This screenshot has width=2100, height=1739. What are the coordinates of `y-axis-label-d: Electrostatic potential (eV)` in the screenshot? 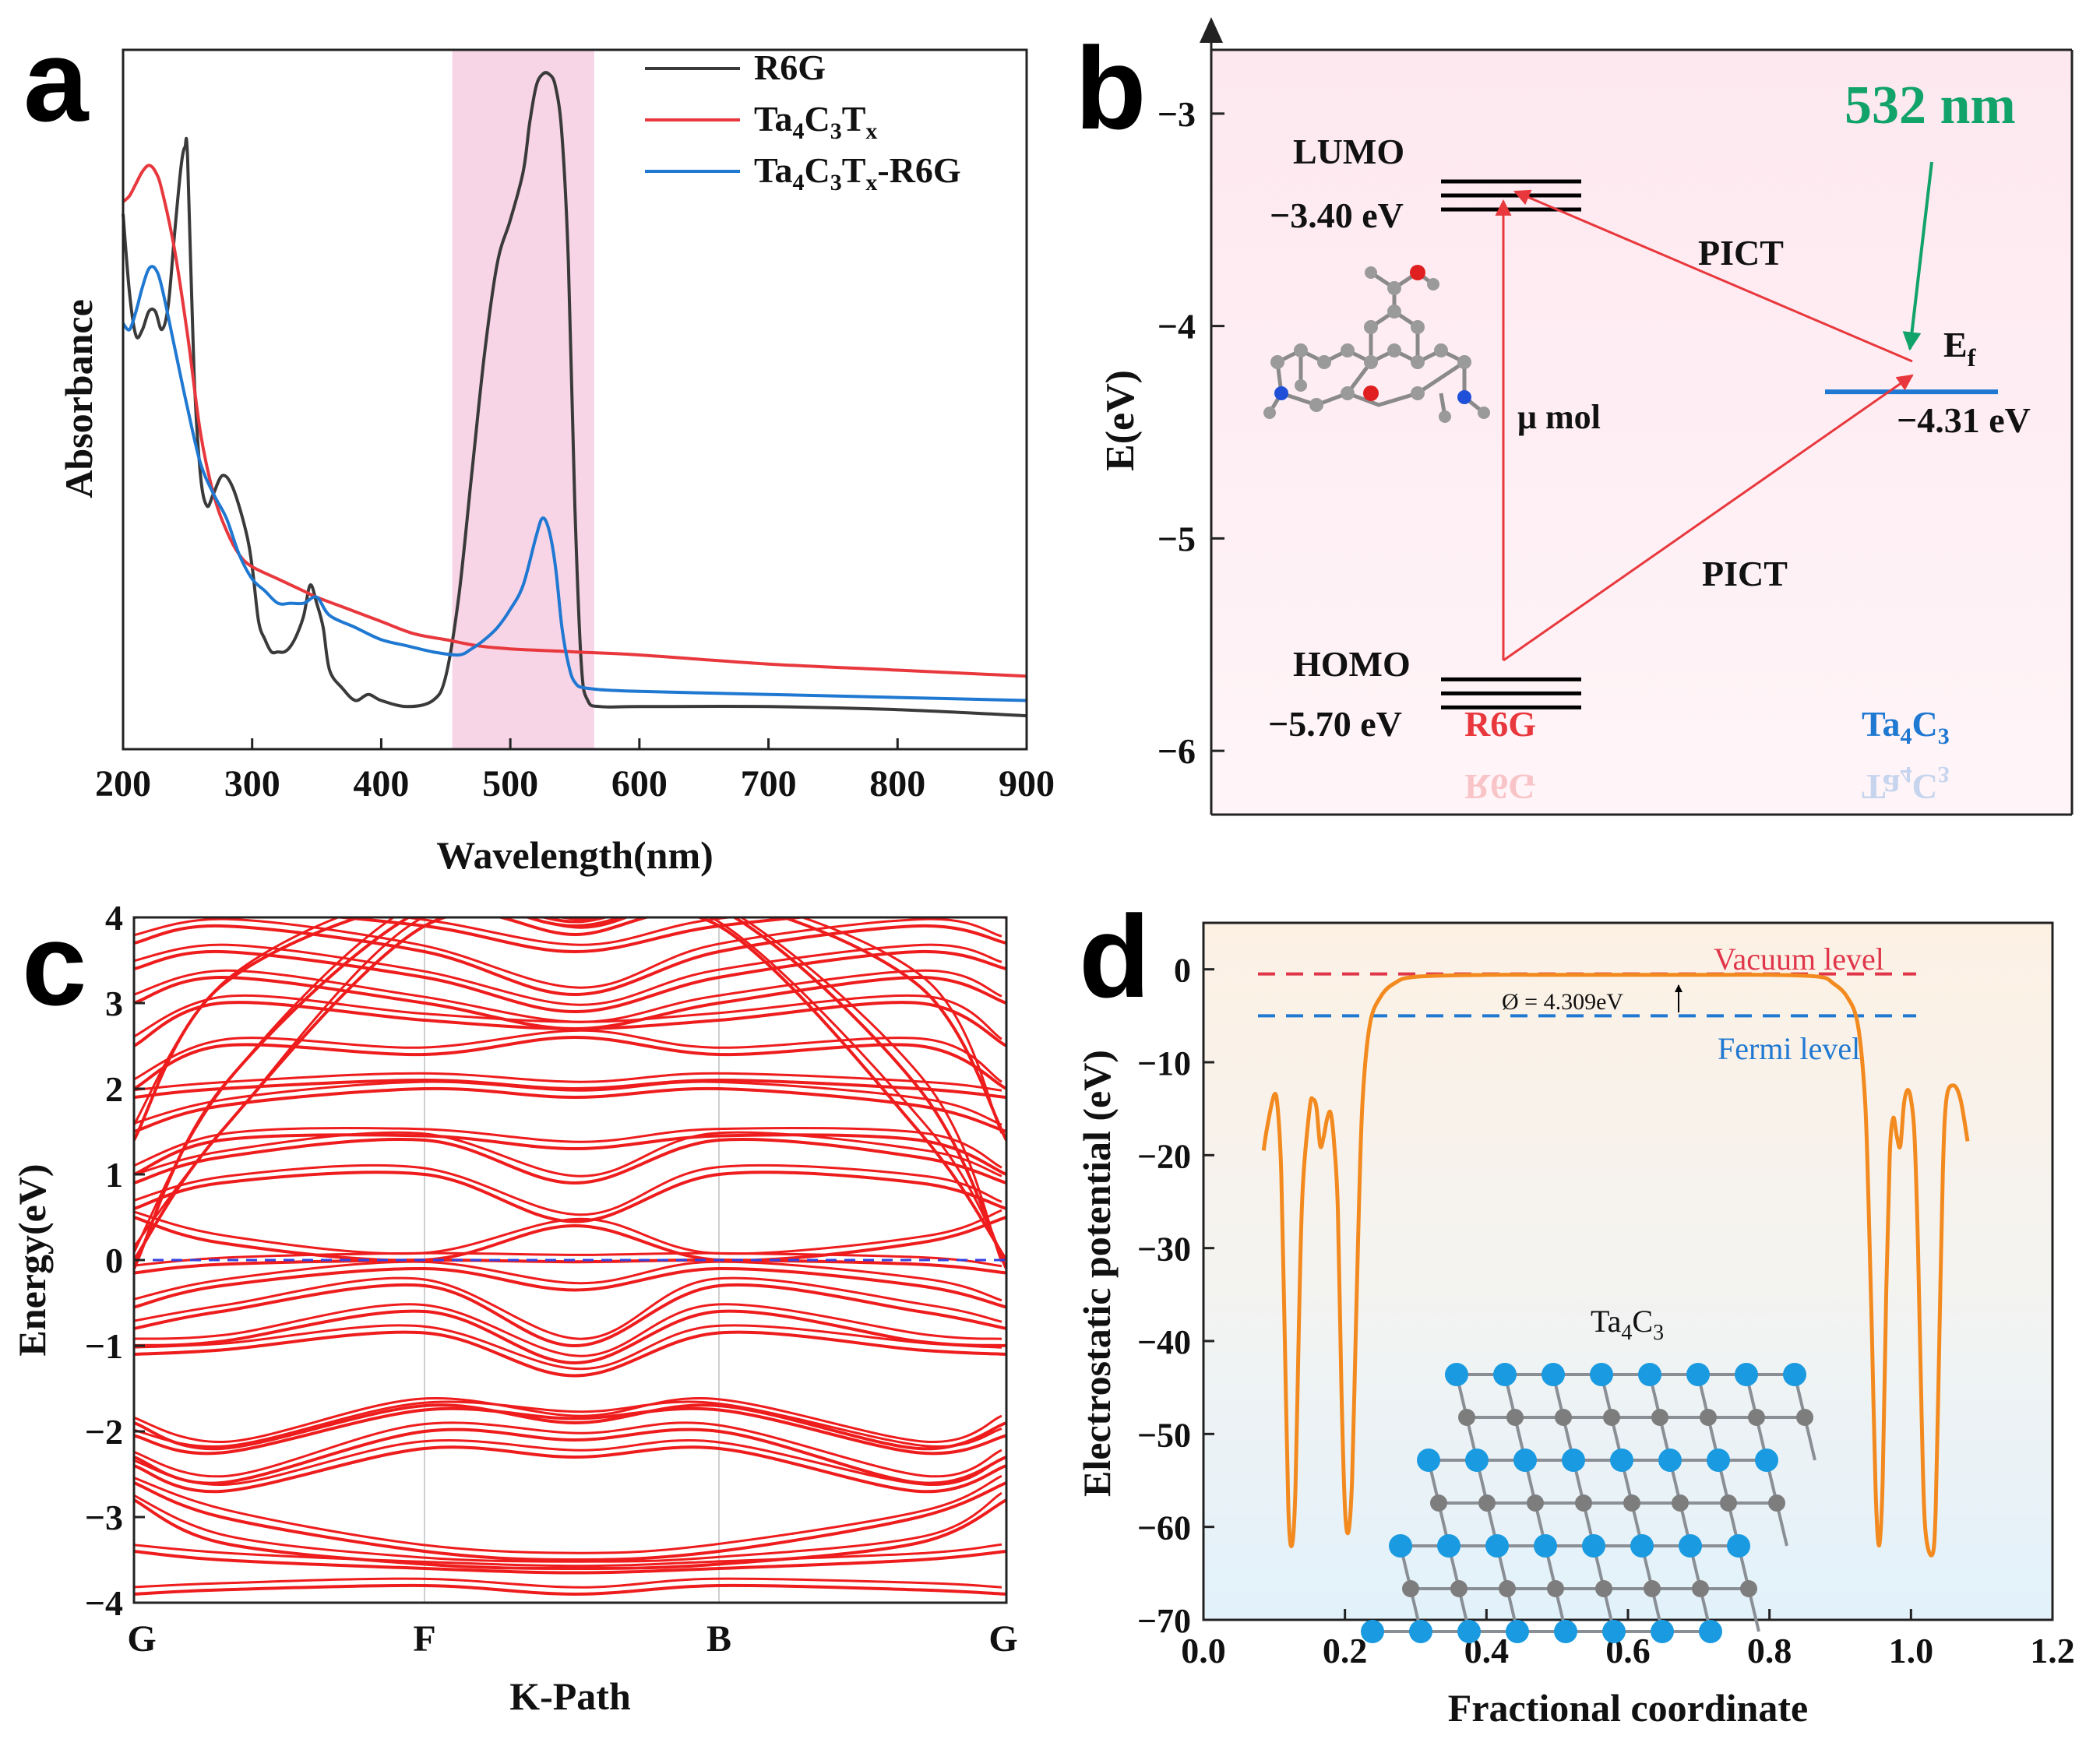 It's located at (1097, 1273).